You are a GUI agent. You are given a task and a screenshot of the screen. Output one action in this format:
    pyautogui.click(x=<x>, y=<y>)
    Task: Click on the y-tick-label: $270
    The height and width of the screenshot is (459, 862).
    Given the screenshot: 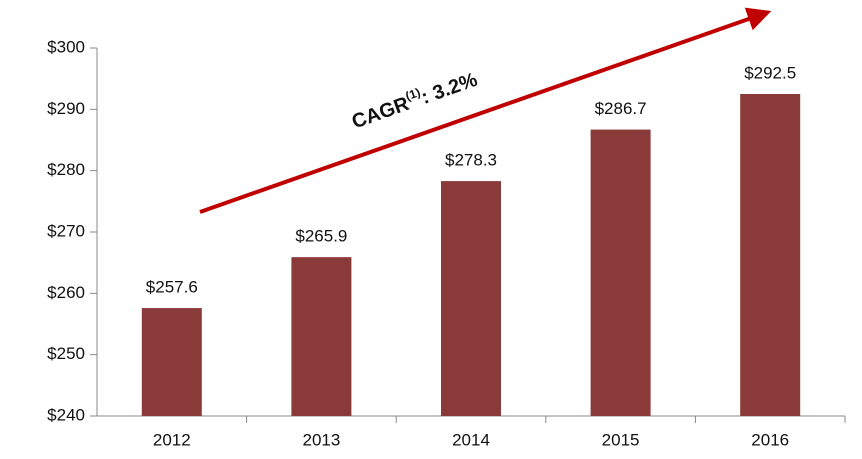 What is the action you would take?
    pyautogui.click(x=66, y=230)
    